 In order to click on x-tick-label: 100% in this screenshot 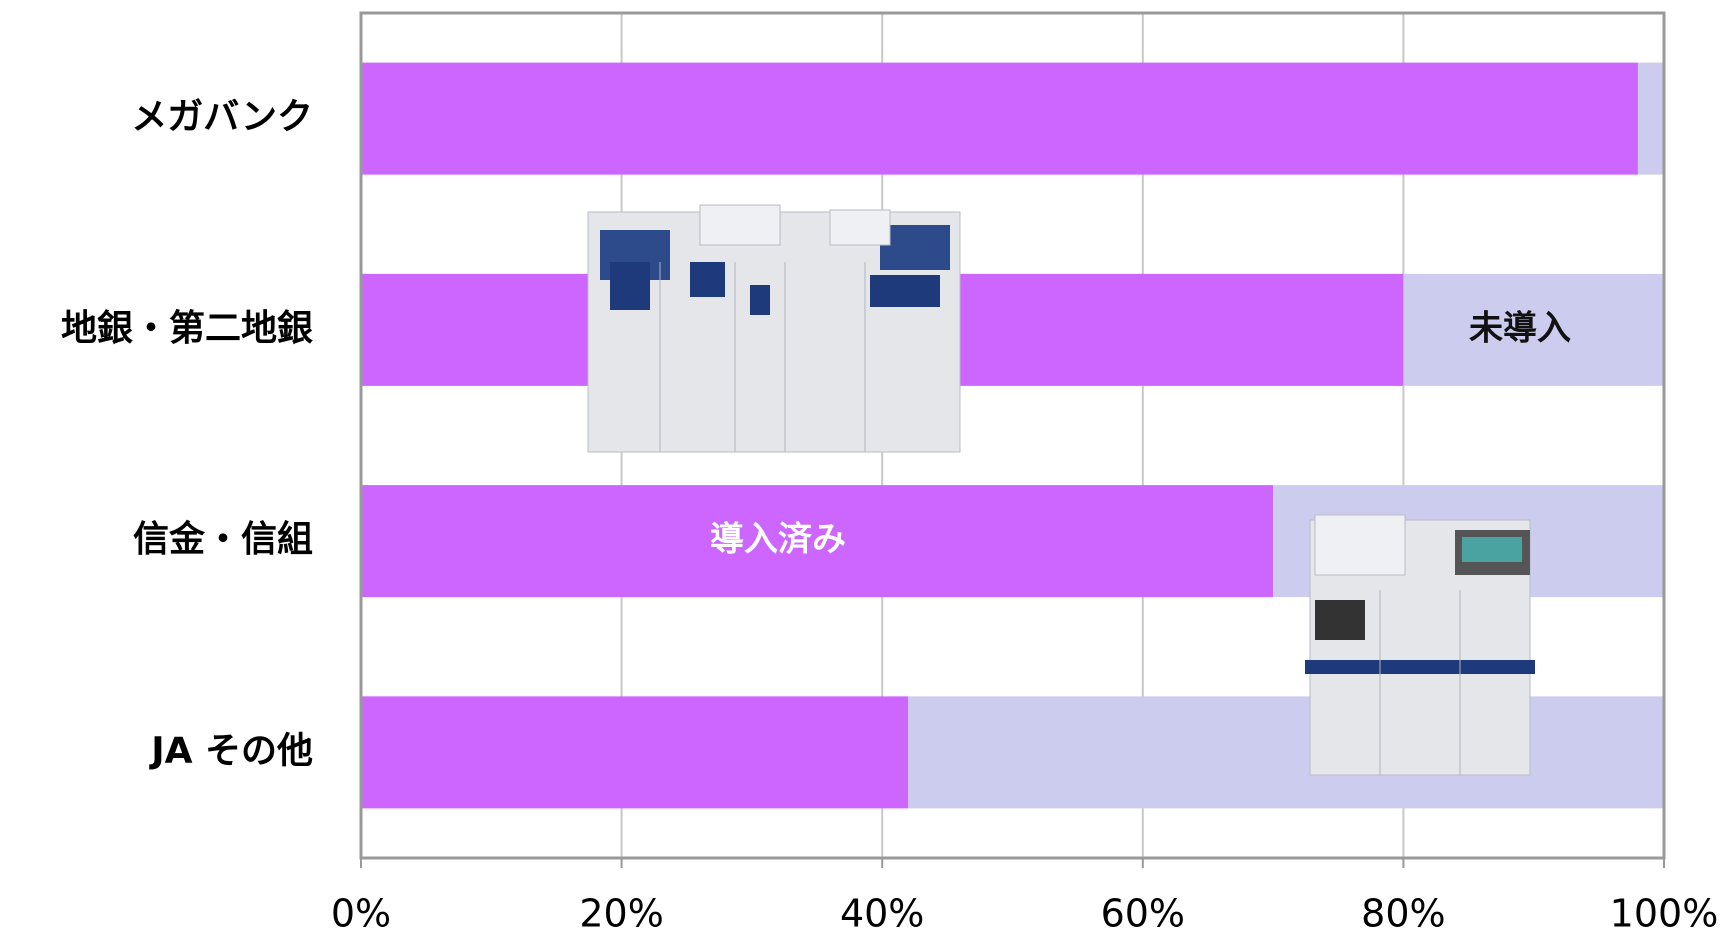, I will do `click(1664, 914)`.